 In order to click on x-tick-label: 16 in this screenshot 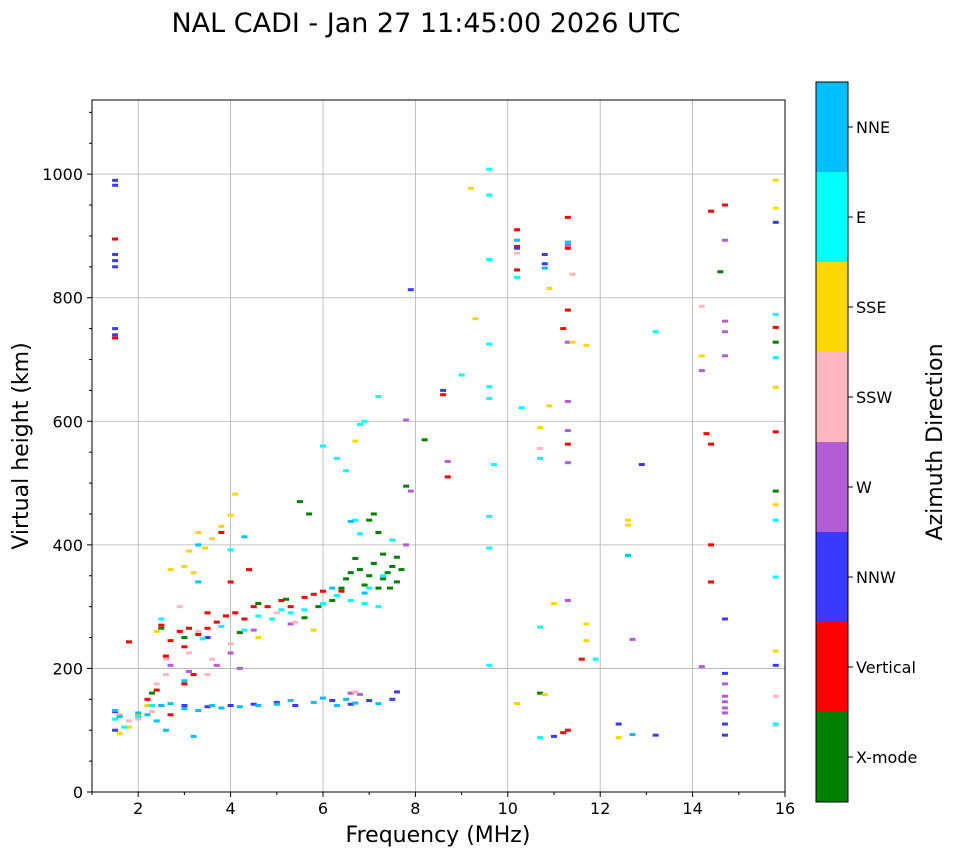, I will do `click(785, 808)`.